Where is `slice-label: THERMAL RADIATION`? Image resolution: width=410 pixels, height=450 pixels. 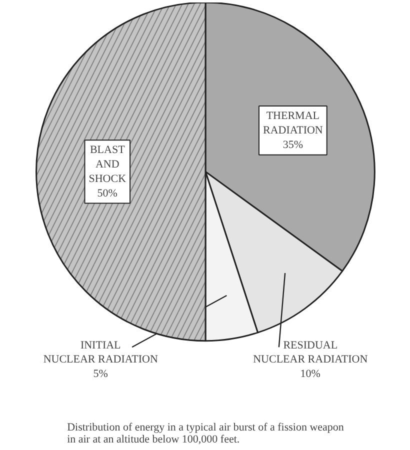
slice-label: THERMAL RADIATION is located at coordinates (292, 123).